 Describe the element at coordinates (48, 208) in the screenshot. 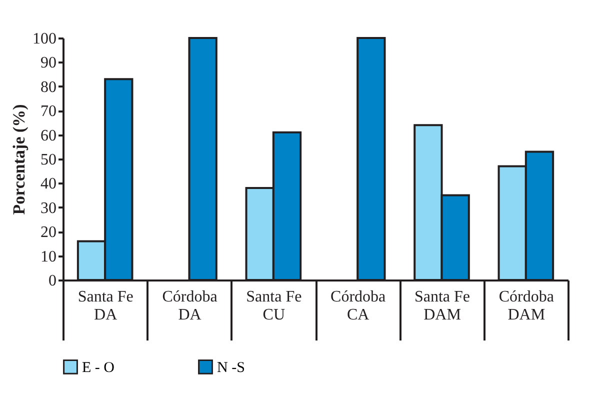

I see `y-tick-label: 30` at that location.